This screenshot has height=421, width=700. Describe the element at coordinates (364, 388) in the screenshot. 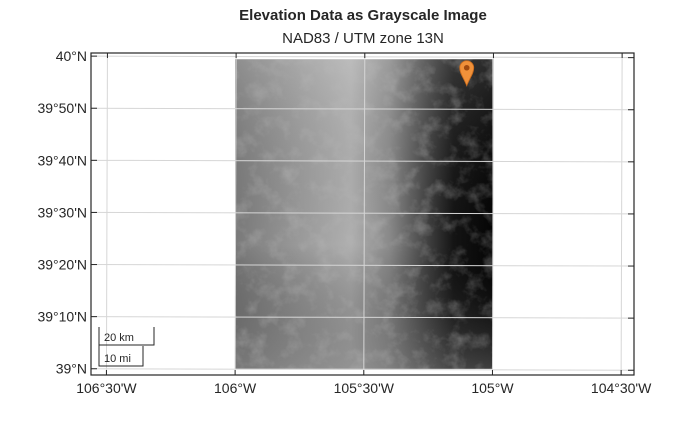

I see `x-tick-label: 105°30'W` at that location.